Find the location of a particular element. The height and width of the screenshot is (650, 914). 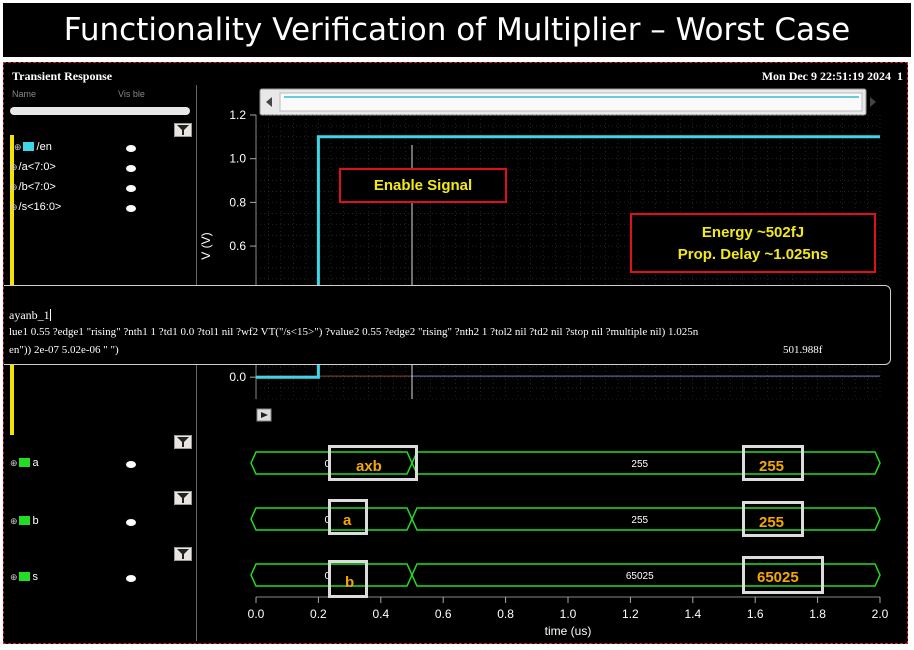

scroll-right-icon is located at coordinates (873, 102).